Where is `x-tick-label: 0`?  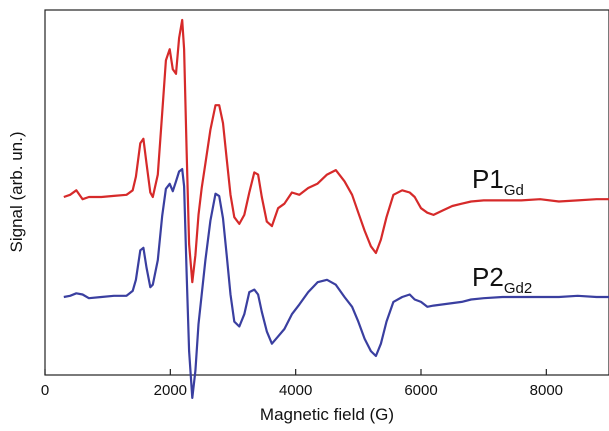 x-tick-label: 0 is located at coordinates (45, 390).